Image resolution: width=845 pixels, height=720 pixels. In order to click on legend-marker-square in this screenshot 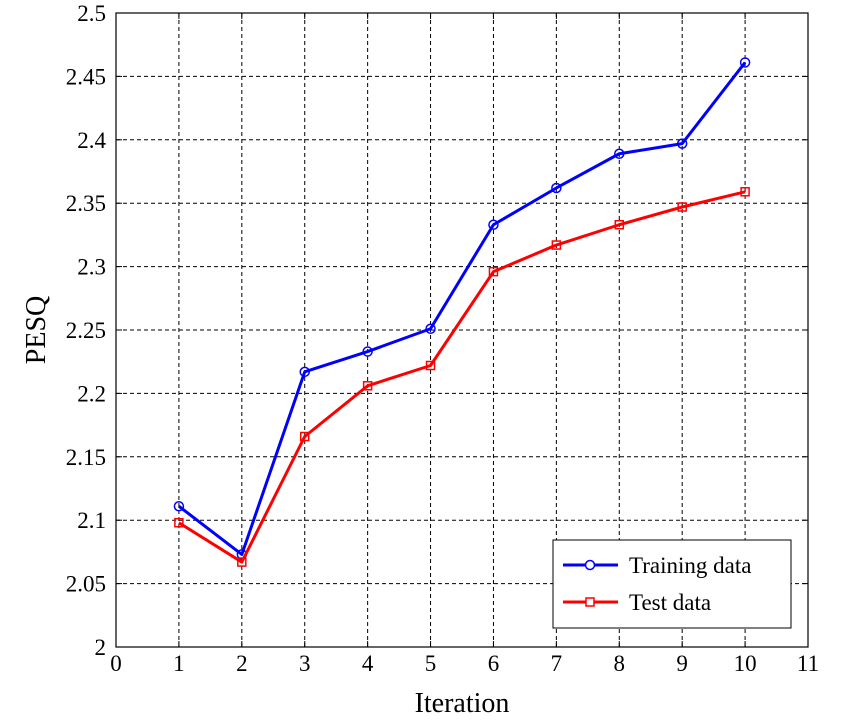, I will do `click(590, 602)`.